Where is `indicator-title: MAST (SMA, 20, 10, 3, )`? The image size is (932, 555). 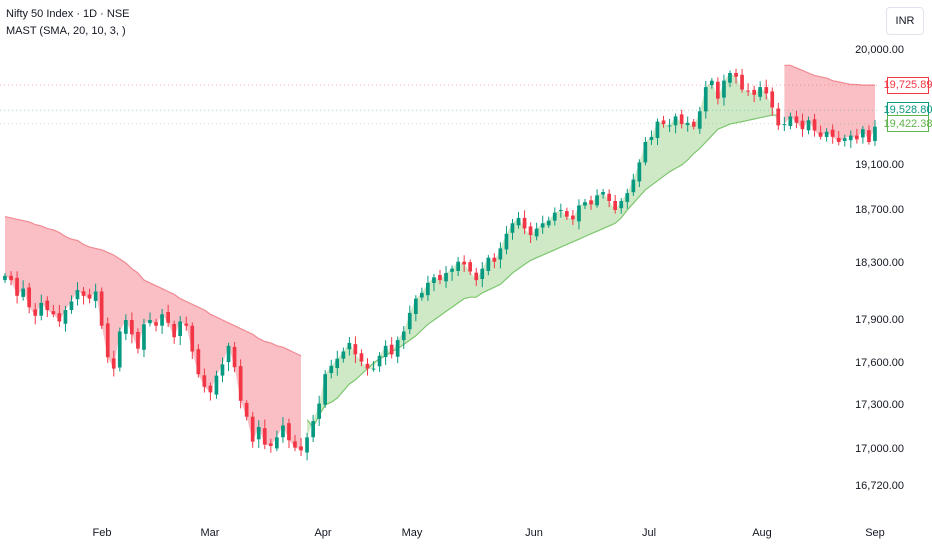 indicator-title: MAST (SMA, 20, 10, 3, ) is located at coordinates (66, 31).